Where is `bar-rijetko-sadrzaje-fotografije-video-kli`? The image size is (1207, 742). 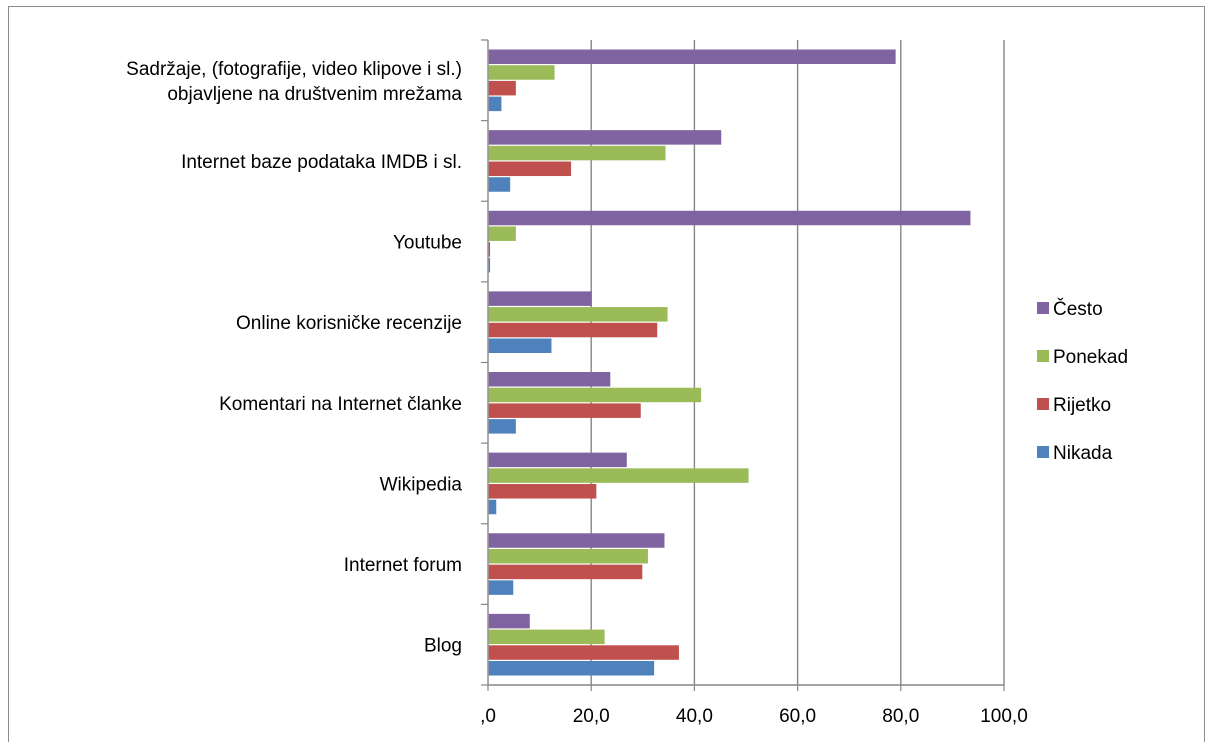 bar-rijetko-sadrzaje-fotografije-video-kli is located at coordinates (502, 88).